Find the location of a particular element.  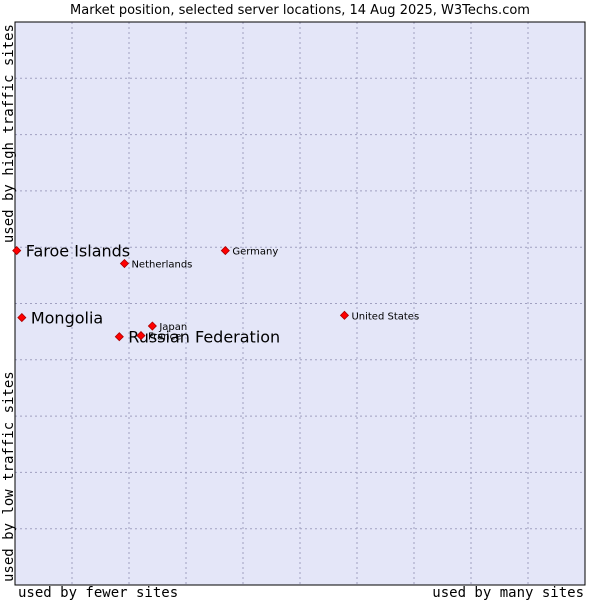

point-netherlands: Netherlands is located at coordinates (155, 264).